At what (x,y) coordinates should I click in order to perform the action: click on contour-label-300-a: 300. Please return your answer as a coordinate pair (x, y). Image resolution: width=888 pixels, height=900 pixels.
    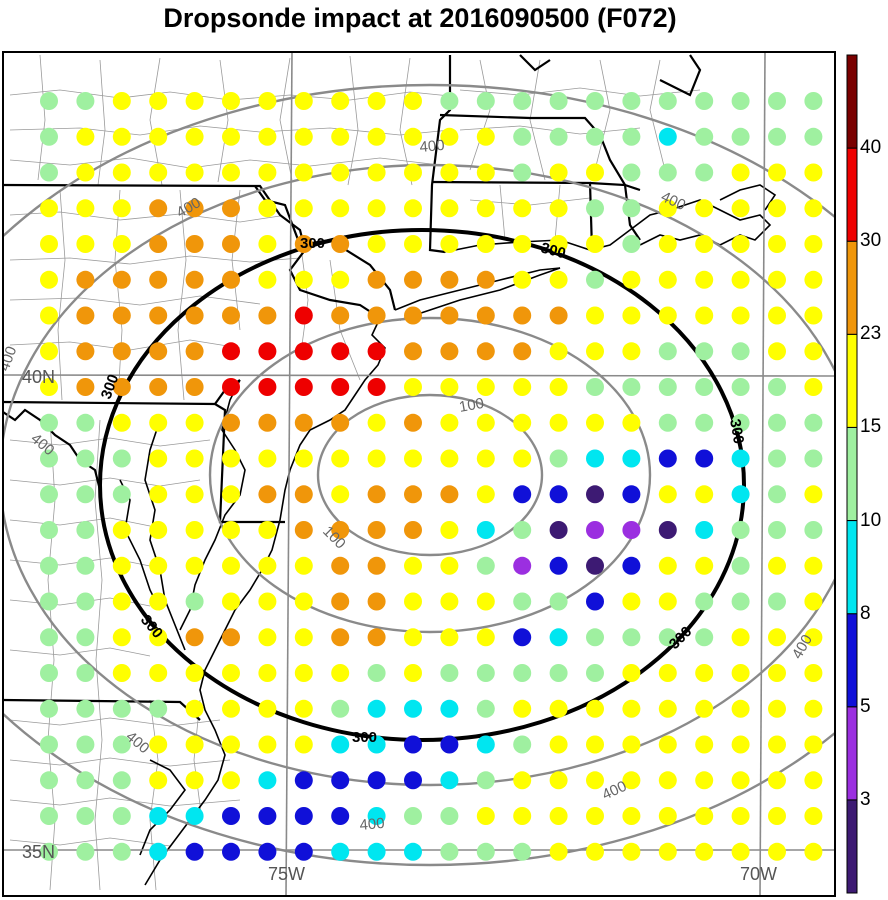
    Looking at the image, I should click on (553, 250).